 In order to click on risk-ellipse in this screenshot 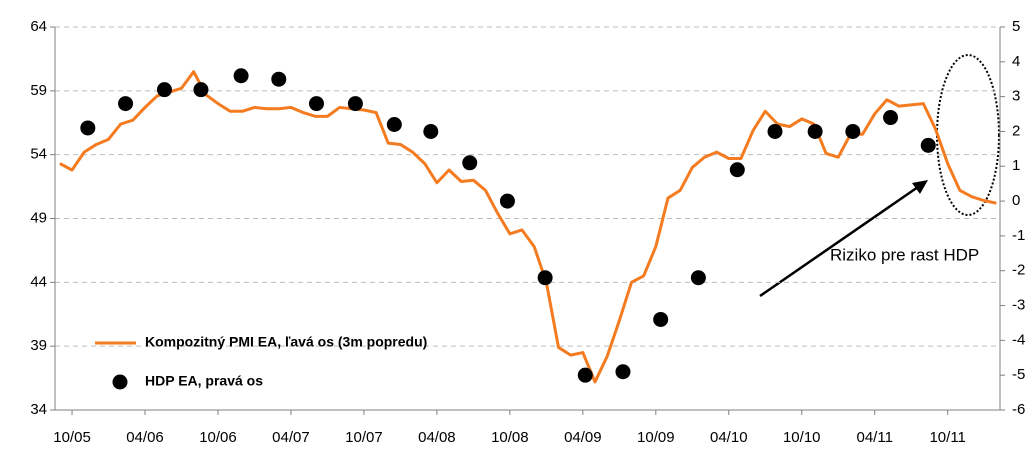, I will do `click(968, 135)`.